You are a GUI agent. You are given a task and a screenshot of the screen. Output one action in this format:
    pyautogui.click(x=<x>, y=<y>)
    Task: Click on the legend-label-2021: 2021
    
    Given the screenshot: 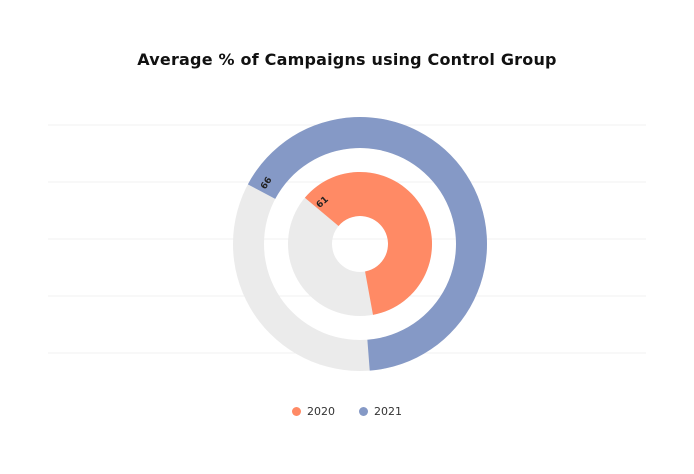 What is the action you would take?
    pyautogui.click(x=388, y=411)
    